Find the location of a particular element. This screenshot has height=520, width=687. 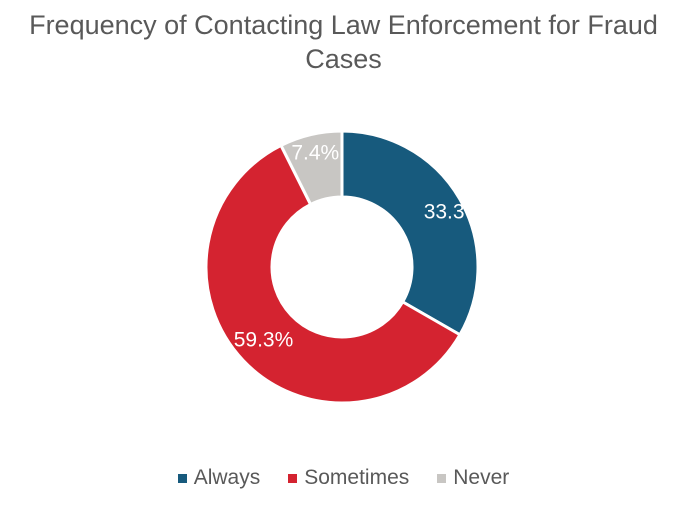

legend: Always Sometimes Never is located at coordinates (343, 478).